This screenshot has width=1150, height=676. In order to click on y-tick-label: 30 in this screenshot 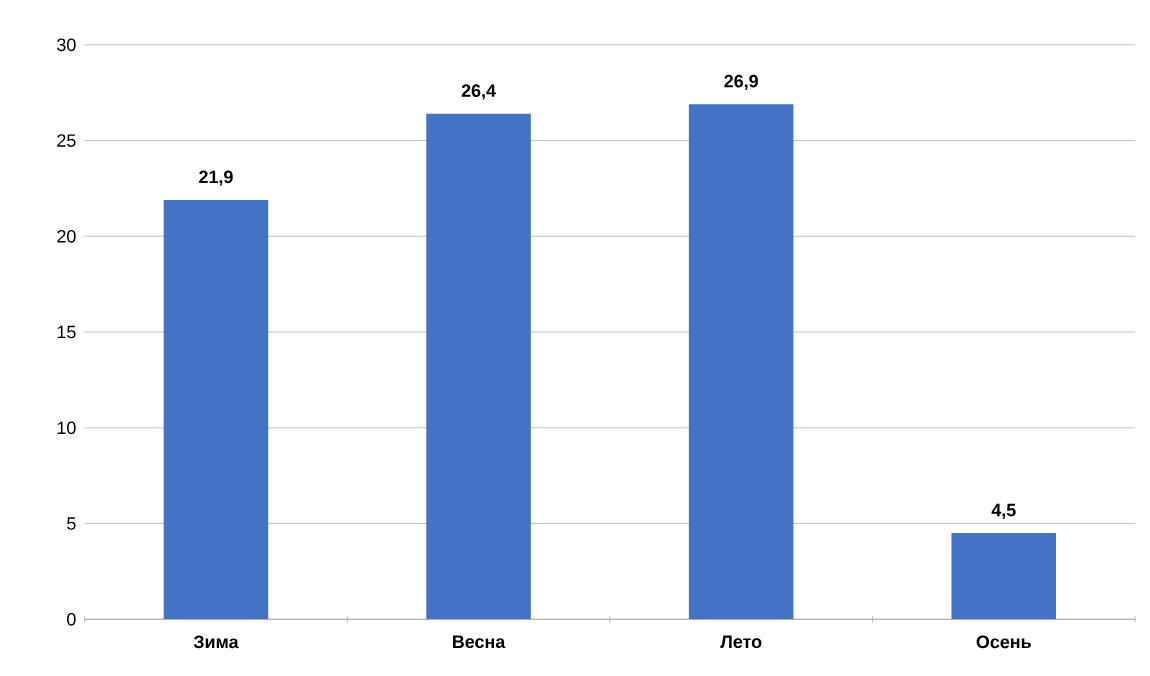, I will do `click(66, 45)`.